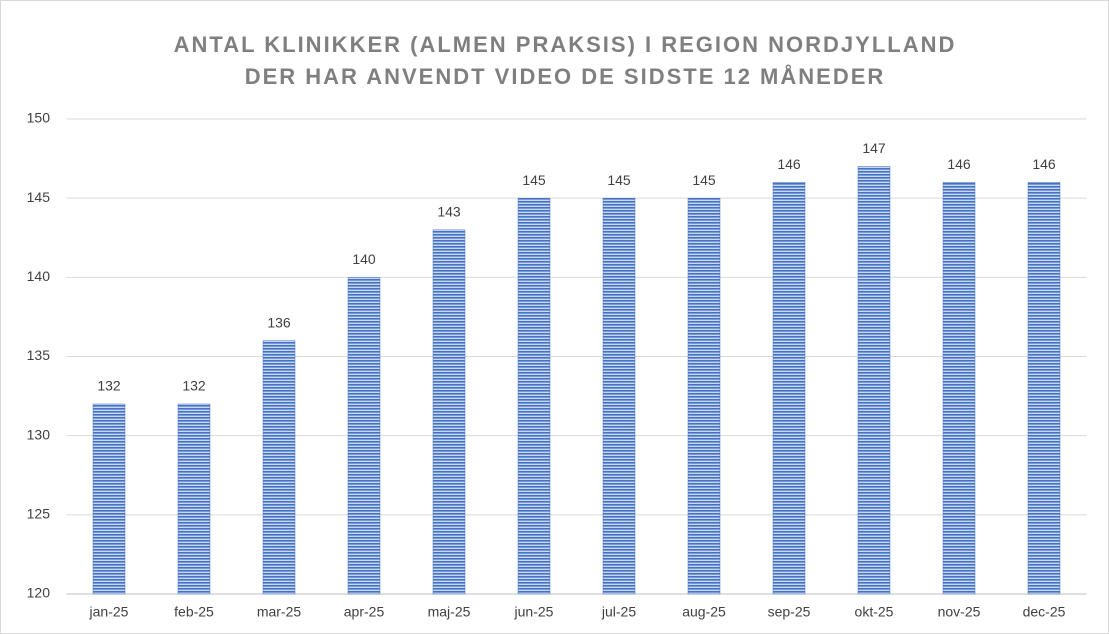  I want to click on x-tick-label: jun-25, so click(534, 612).